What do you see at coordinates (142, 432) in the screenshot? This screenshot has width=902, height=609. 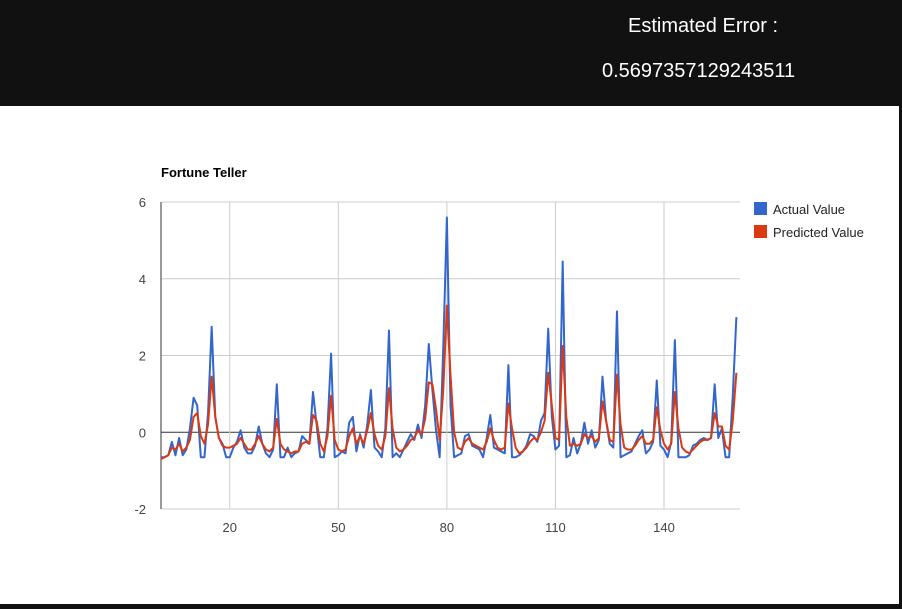 I see `y-tick-label: 0` at bounding box center [142, 432].